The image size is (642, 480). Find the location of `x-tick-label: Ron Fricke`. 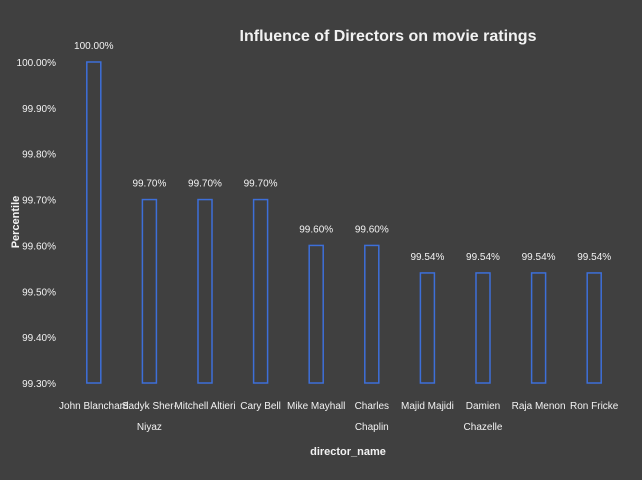

x-tick-label: Ron Fricke is located at coordinates (594, 406).